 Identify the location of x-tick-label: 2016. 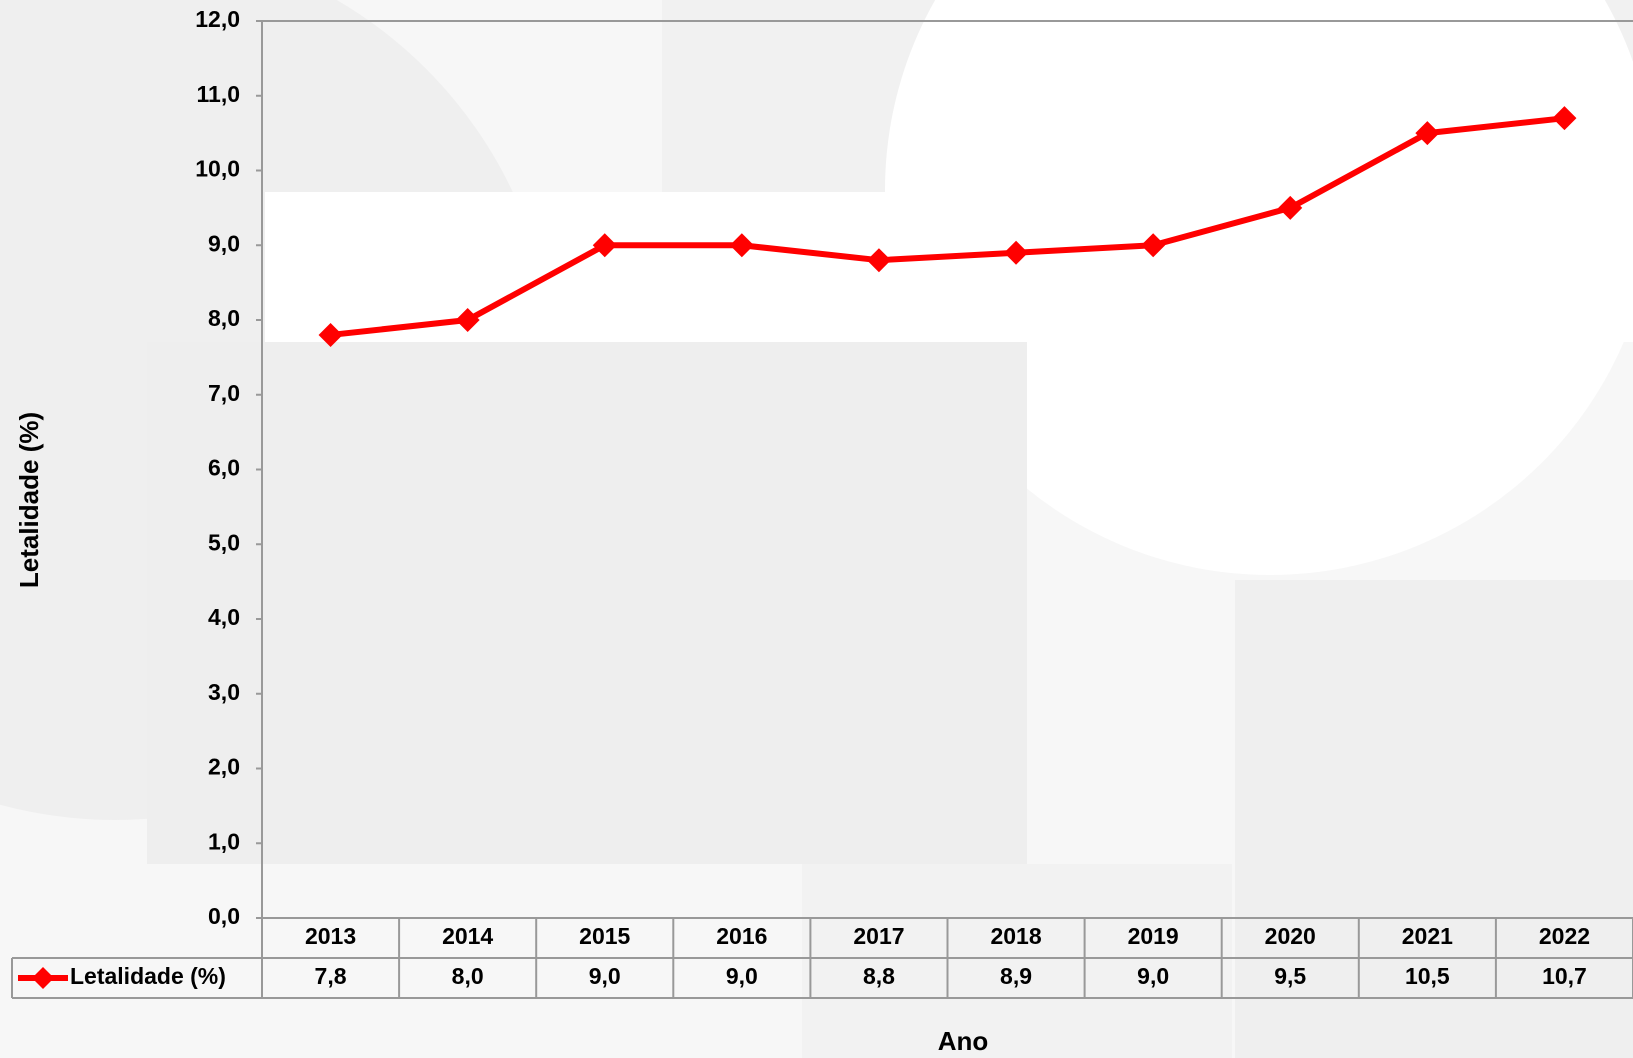
(741, 936).